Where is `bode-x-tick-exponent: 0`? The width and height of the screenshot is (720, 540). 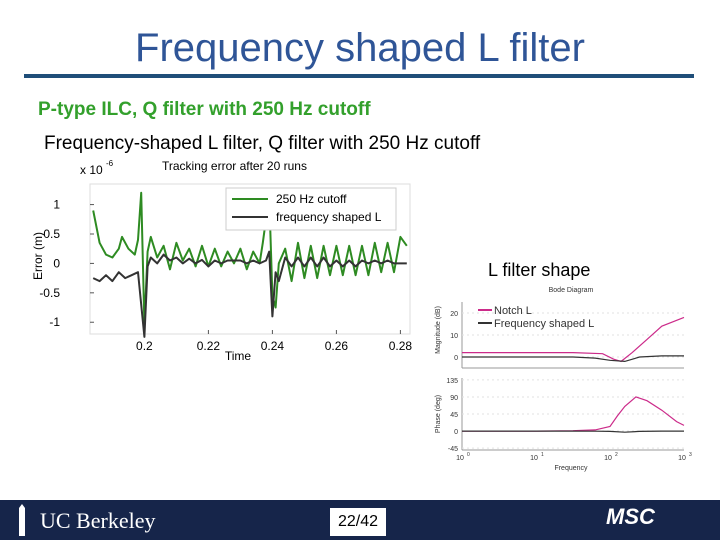
bode-x-tick-exponent: 0 is located at coordinates (468, 455).